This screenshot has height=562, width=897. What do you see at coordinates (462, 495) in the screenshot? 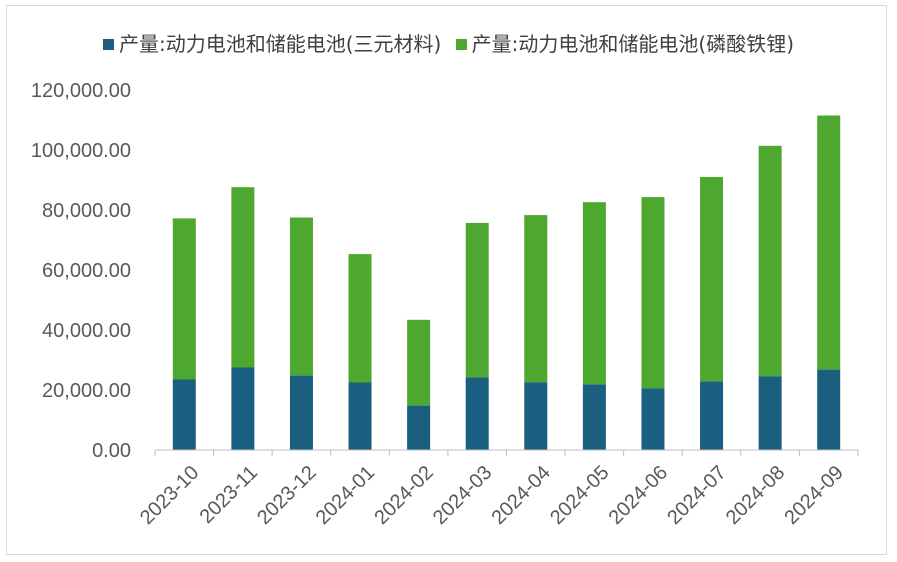
I see `x-tick-label: 2024-03` at bounding box center [462, 495].